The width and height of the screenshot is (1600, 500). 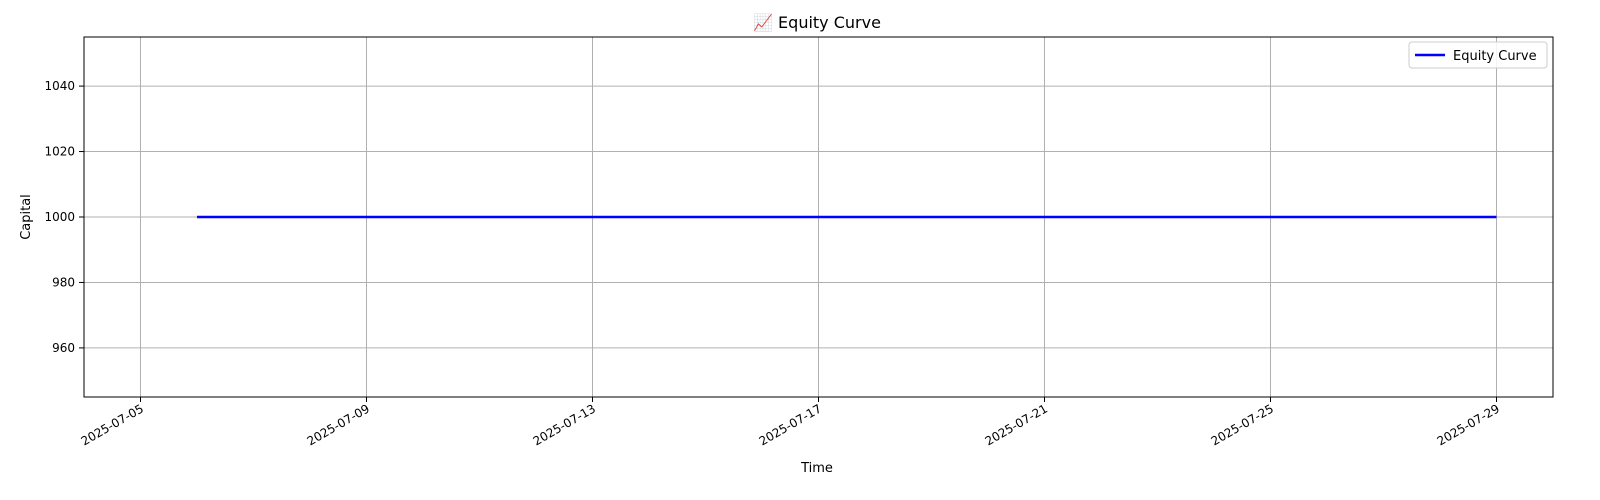 I want to click on y-axis-ticks: 960 980 1000 1020 1040, so click(x=64, y=217).